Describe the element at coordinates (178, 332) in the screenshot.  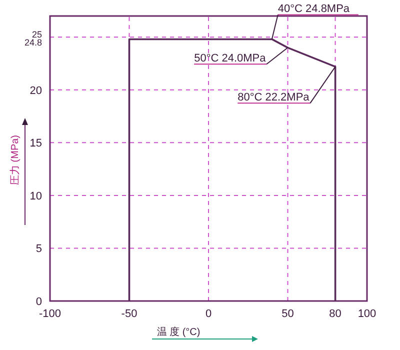
I see `x-axis-title: 温 度 (°C)` at that location.